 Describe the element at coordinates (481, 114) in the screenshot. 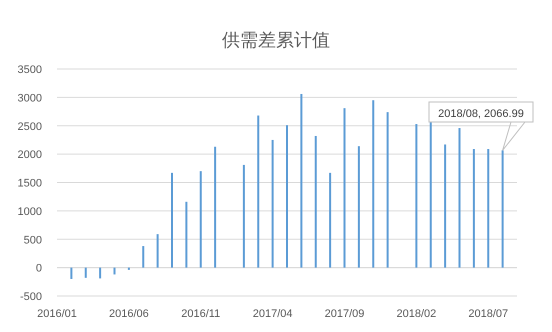

I see `annotation: 2018/08, 2066.99` at that location.